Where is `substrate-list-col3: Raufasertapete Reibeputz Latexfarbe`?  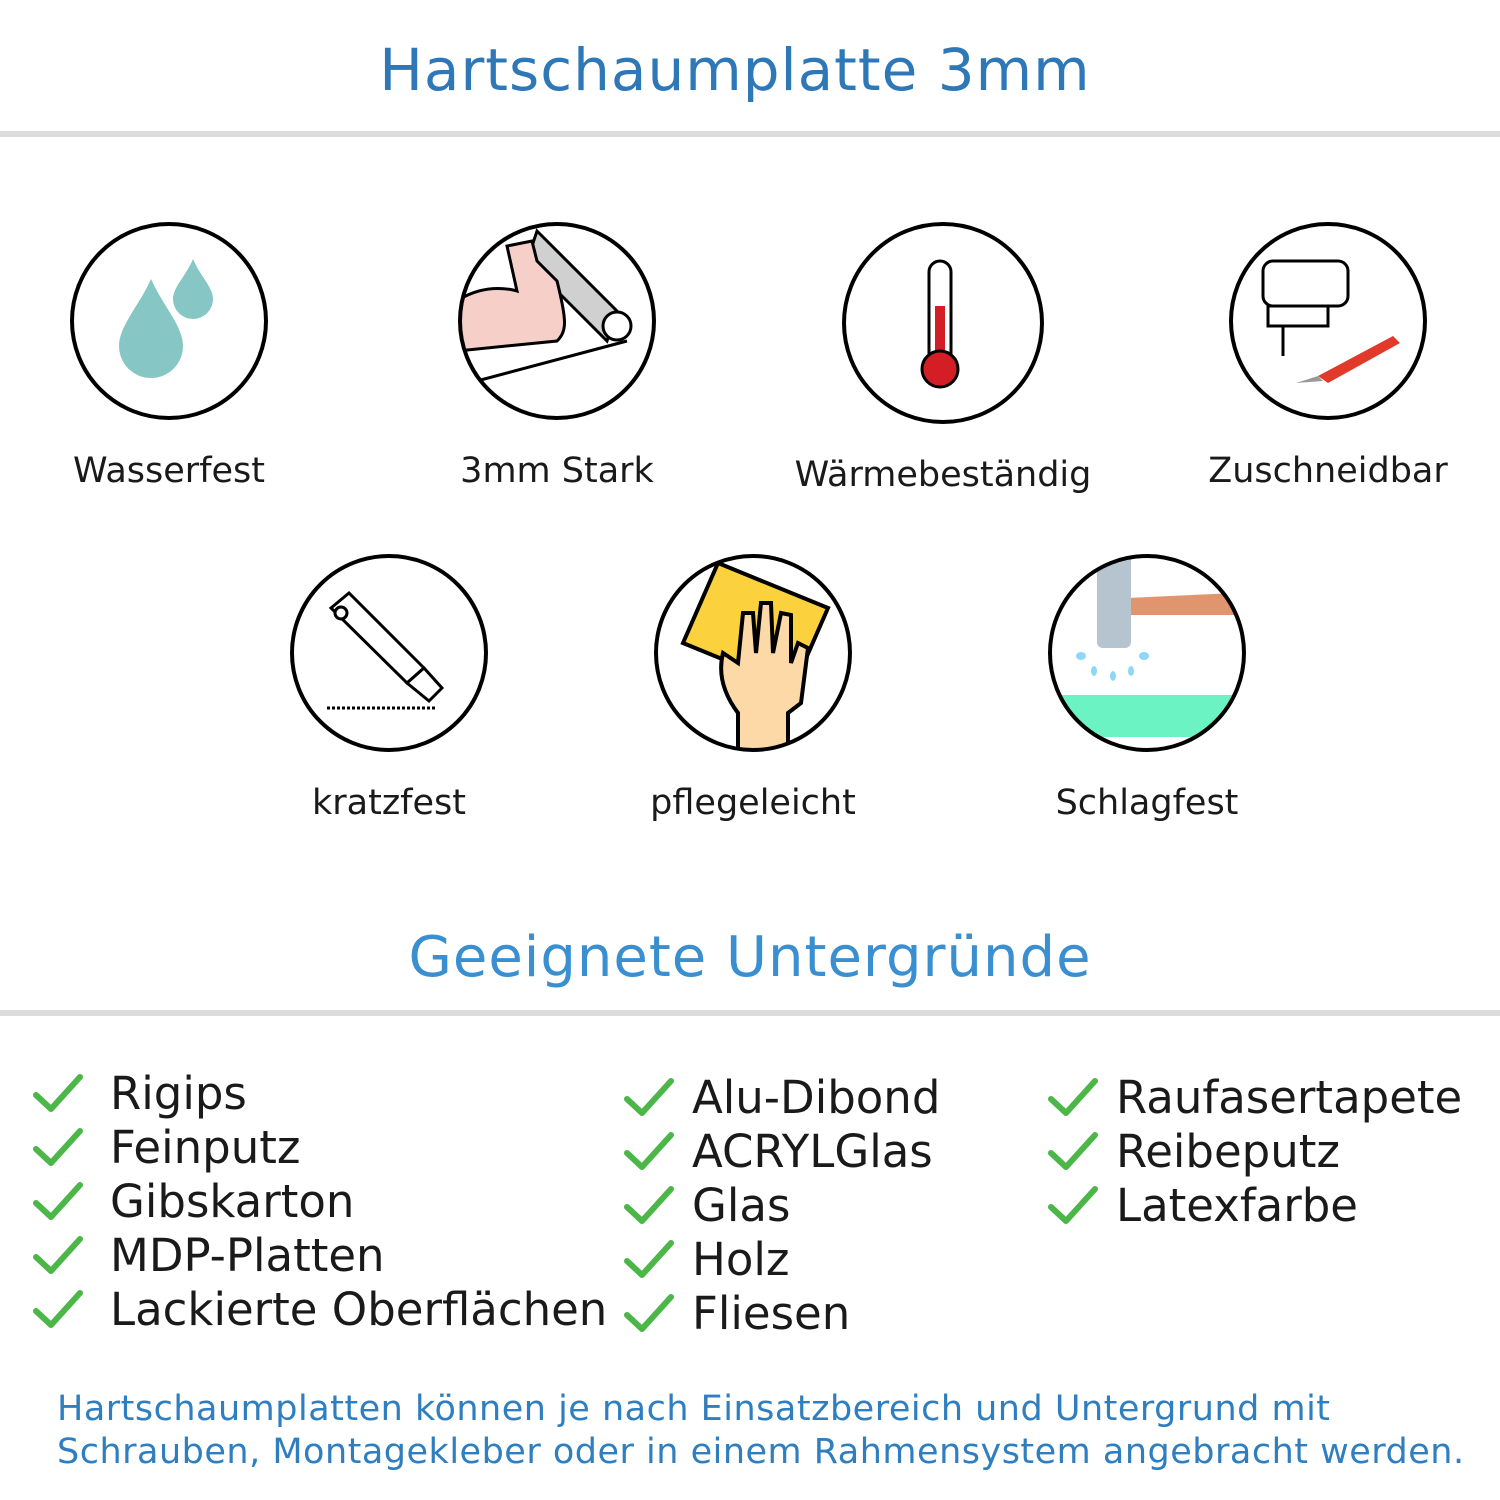 substrate-list-col3: Raufasertapete Reibeputz Latexfarbe is located at coordinates (1255, 1151).